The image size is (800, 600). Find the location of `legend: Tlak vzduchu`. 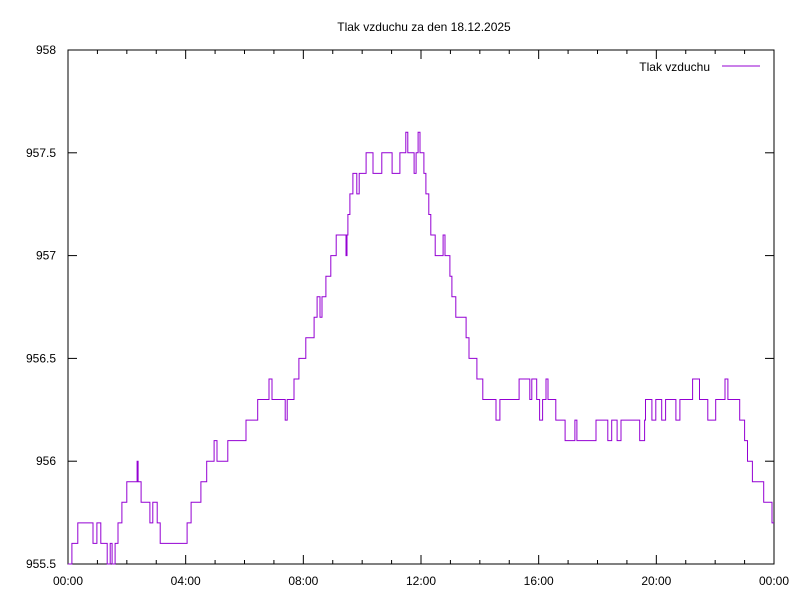

legend: Tlak vzduchu is located at coordinates (699, 67).